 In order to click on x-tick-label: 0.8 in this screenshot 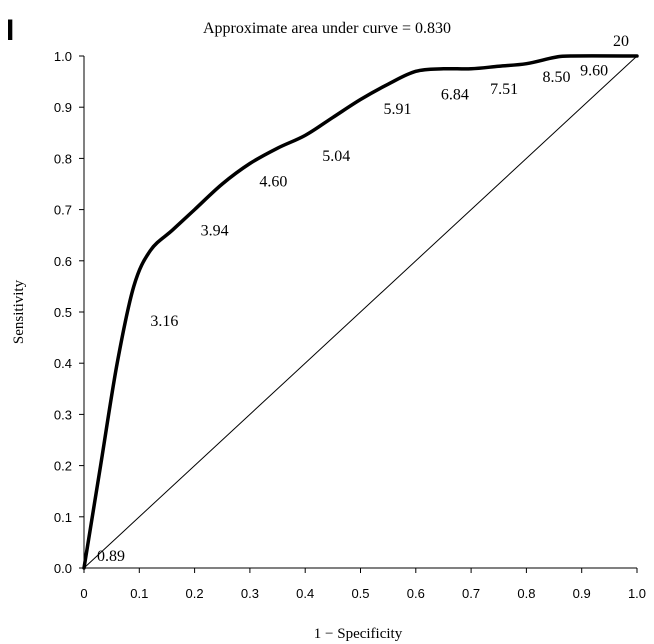, I will do `click(526, 593)`.